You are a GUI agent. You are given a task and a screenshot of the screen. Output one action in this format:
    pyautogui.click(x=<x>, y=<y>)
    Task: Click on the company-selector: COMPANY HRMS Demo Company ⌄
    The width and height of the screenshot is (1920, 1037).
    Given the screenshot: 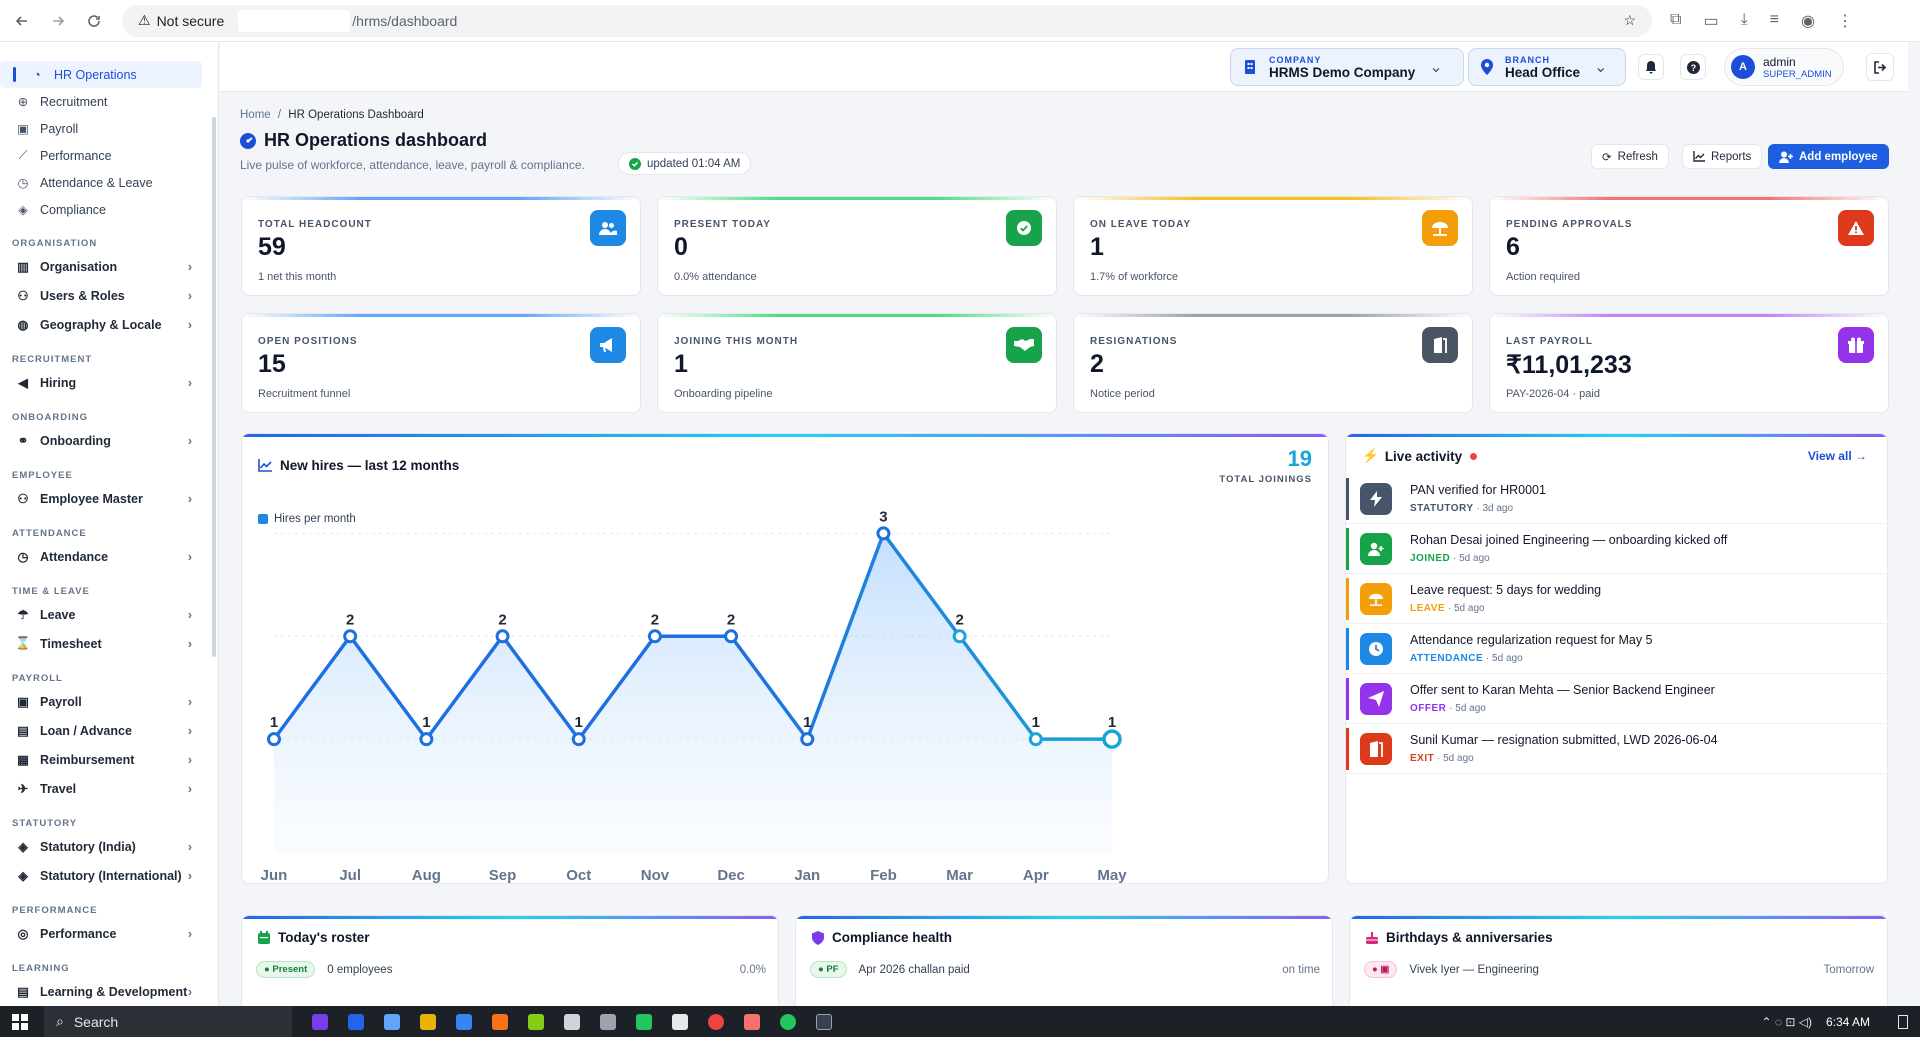 What is the action you would take?
    pyautogui.click(x=1347, y=67)
    